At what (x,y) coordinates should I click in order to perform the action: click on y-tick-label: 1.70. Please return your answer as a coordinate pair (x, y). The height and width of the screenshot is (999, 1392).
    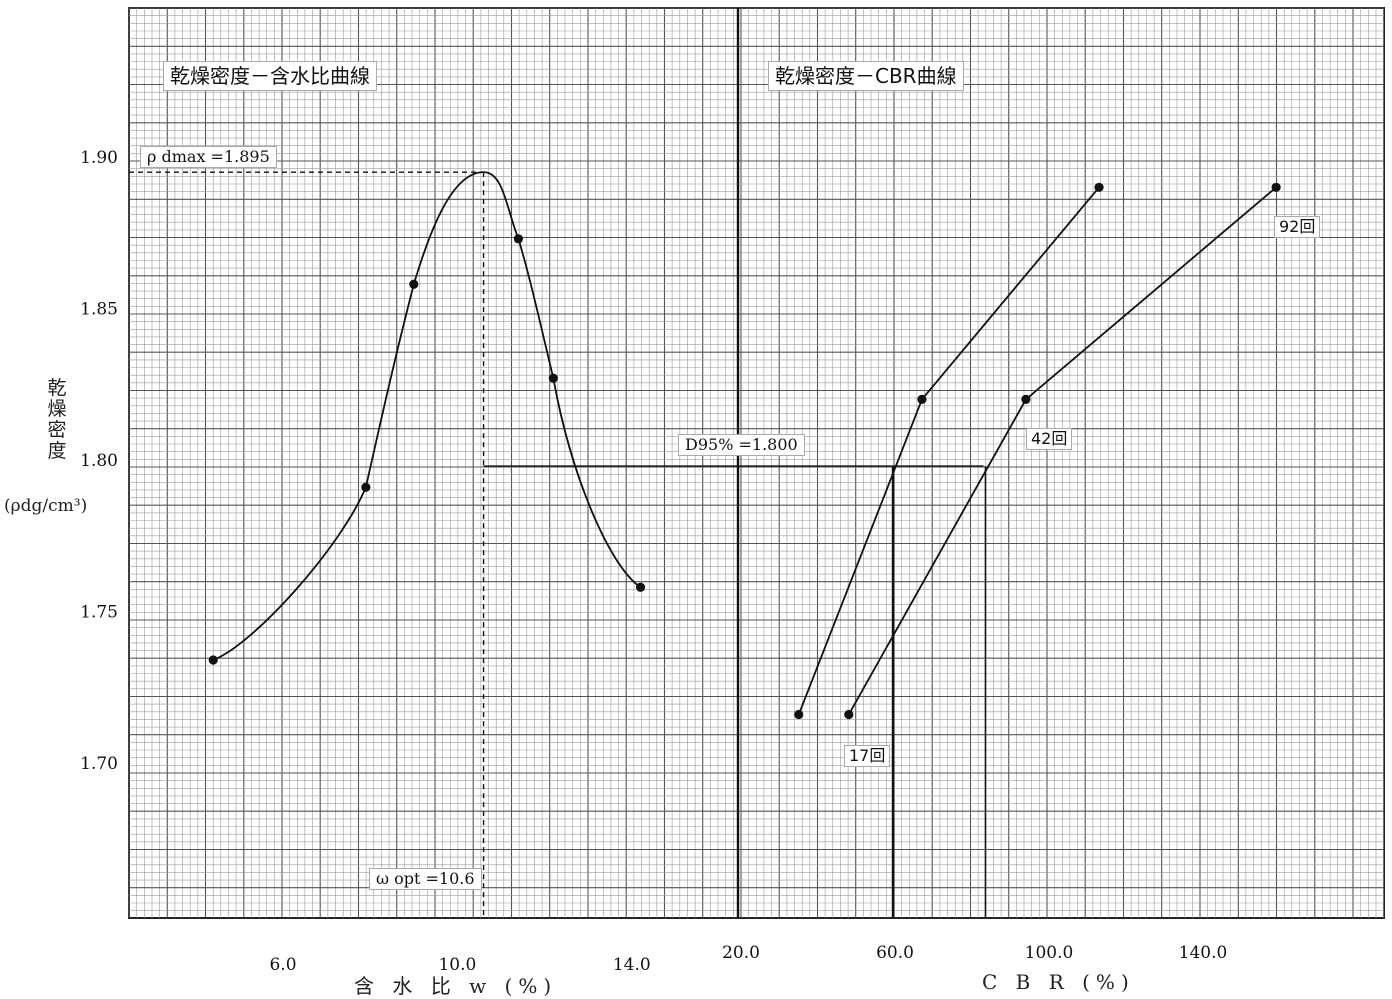
    Looking at the image, I should click on (99, 764).